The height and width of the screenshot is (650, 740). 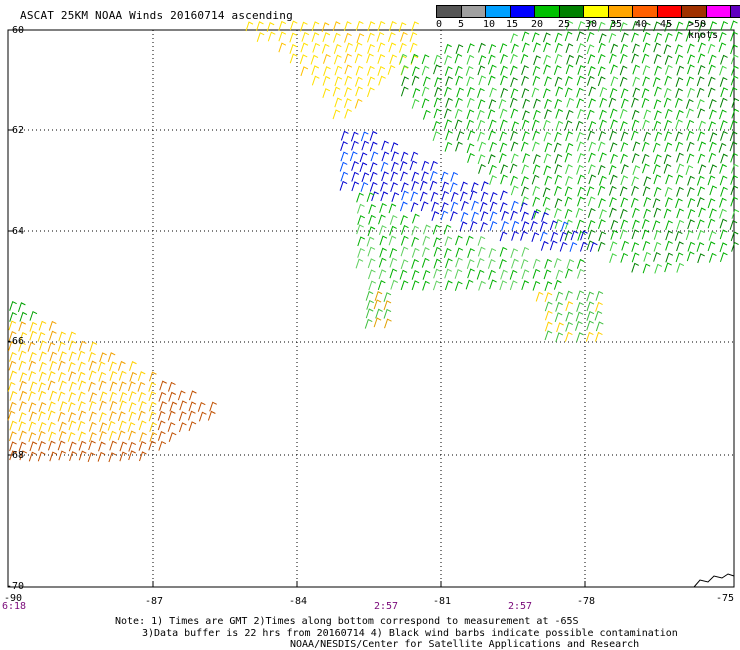 I want to click on lon-label-87: -87, so click(x=154, y=601).